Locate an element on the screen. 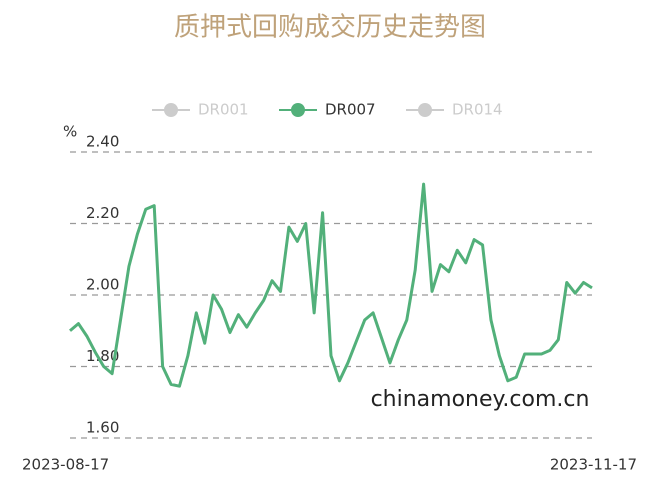 The image size is (648, 484). y-unit: % is located at coordinates (70, 132).